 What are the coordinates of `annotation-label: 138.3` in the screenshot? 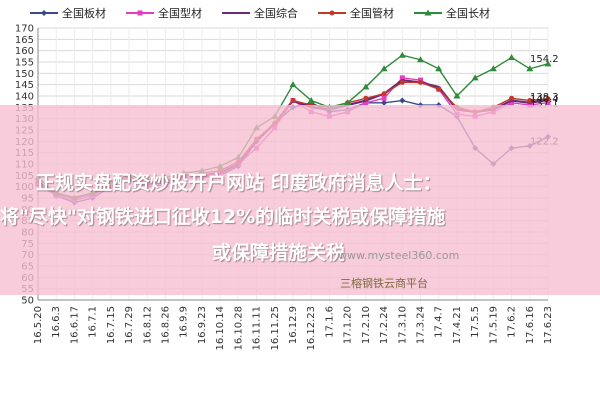 It's located at (544, 97).